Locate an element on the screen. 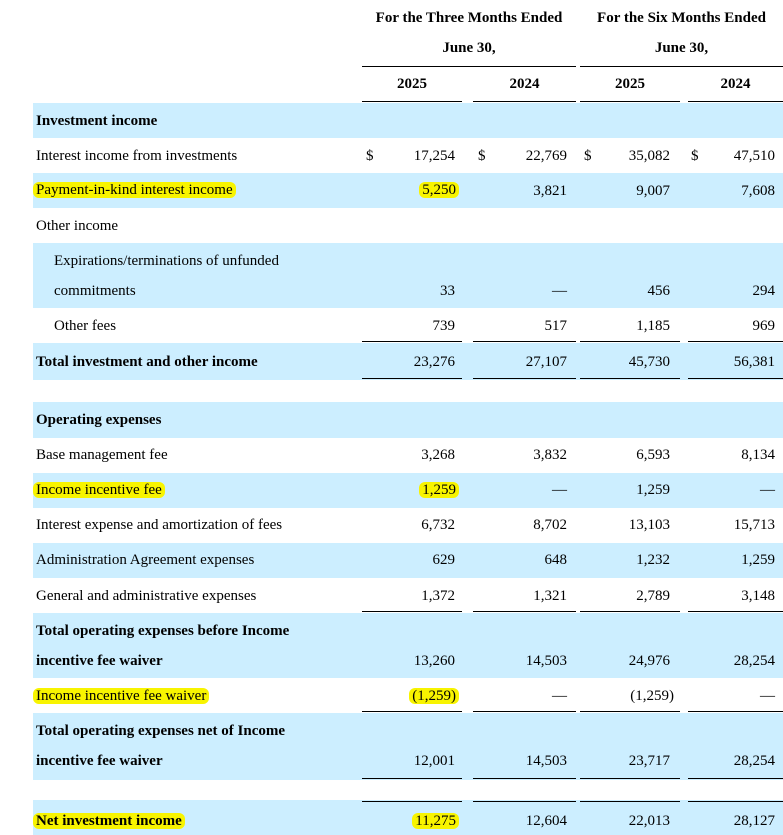 Image resolution: width=783 pixels, height=835 pixels. section-operating-expenses: Operating expenses is located at coordinates (99, 420).